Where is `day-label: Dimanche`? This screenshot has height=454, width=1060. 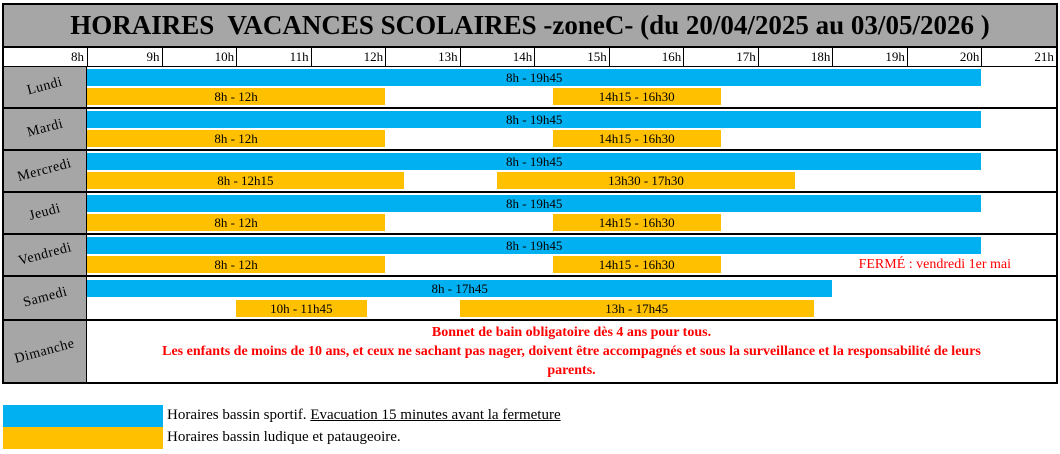 day-label: Dimanche is located at coordinates (45, 351).